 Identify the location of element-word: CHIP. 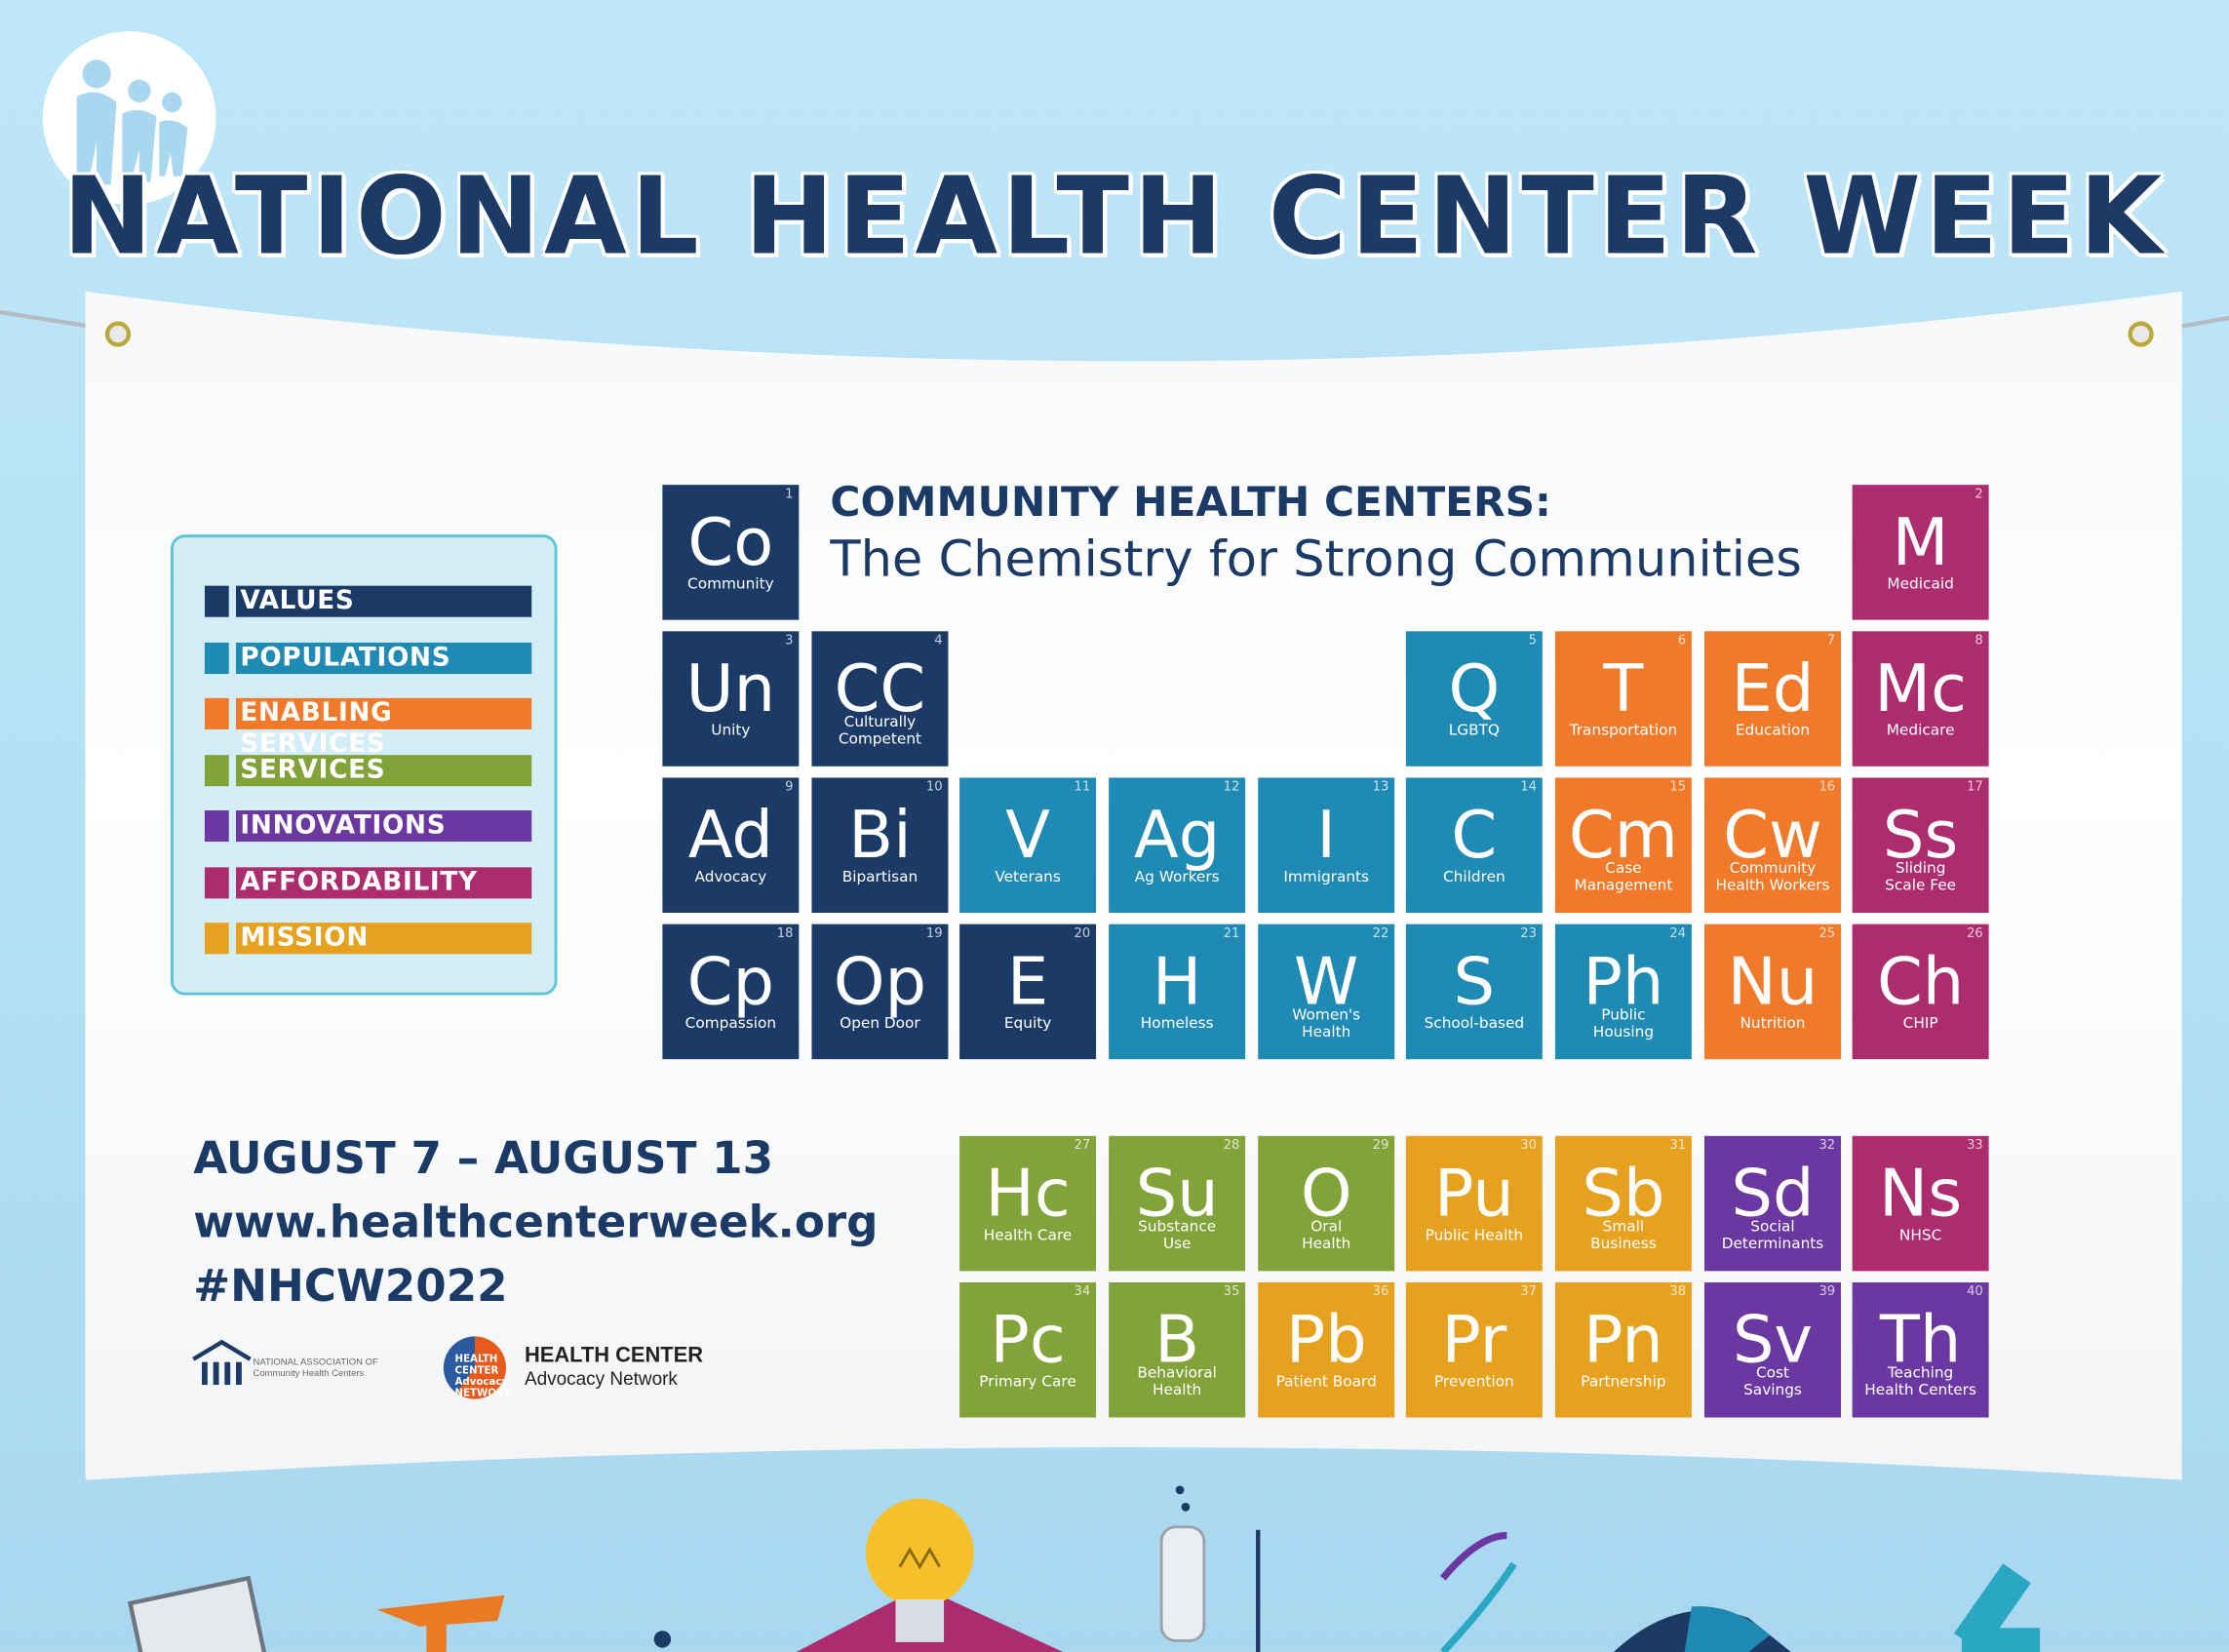
(1920, 1023).